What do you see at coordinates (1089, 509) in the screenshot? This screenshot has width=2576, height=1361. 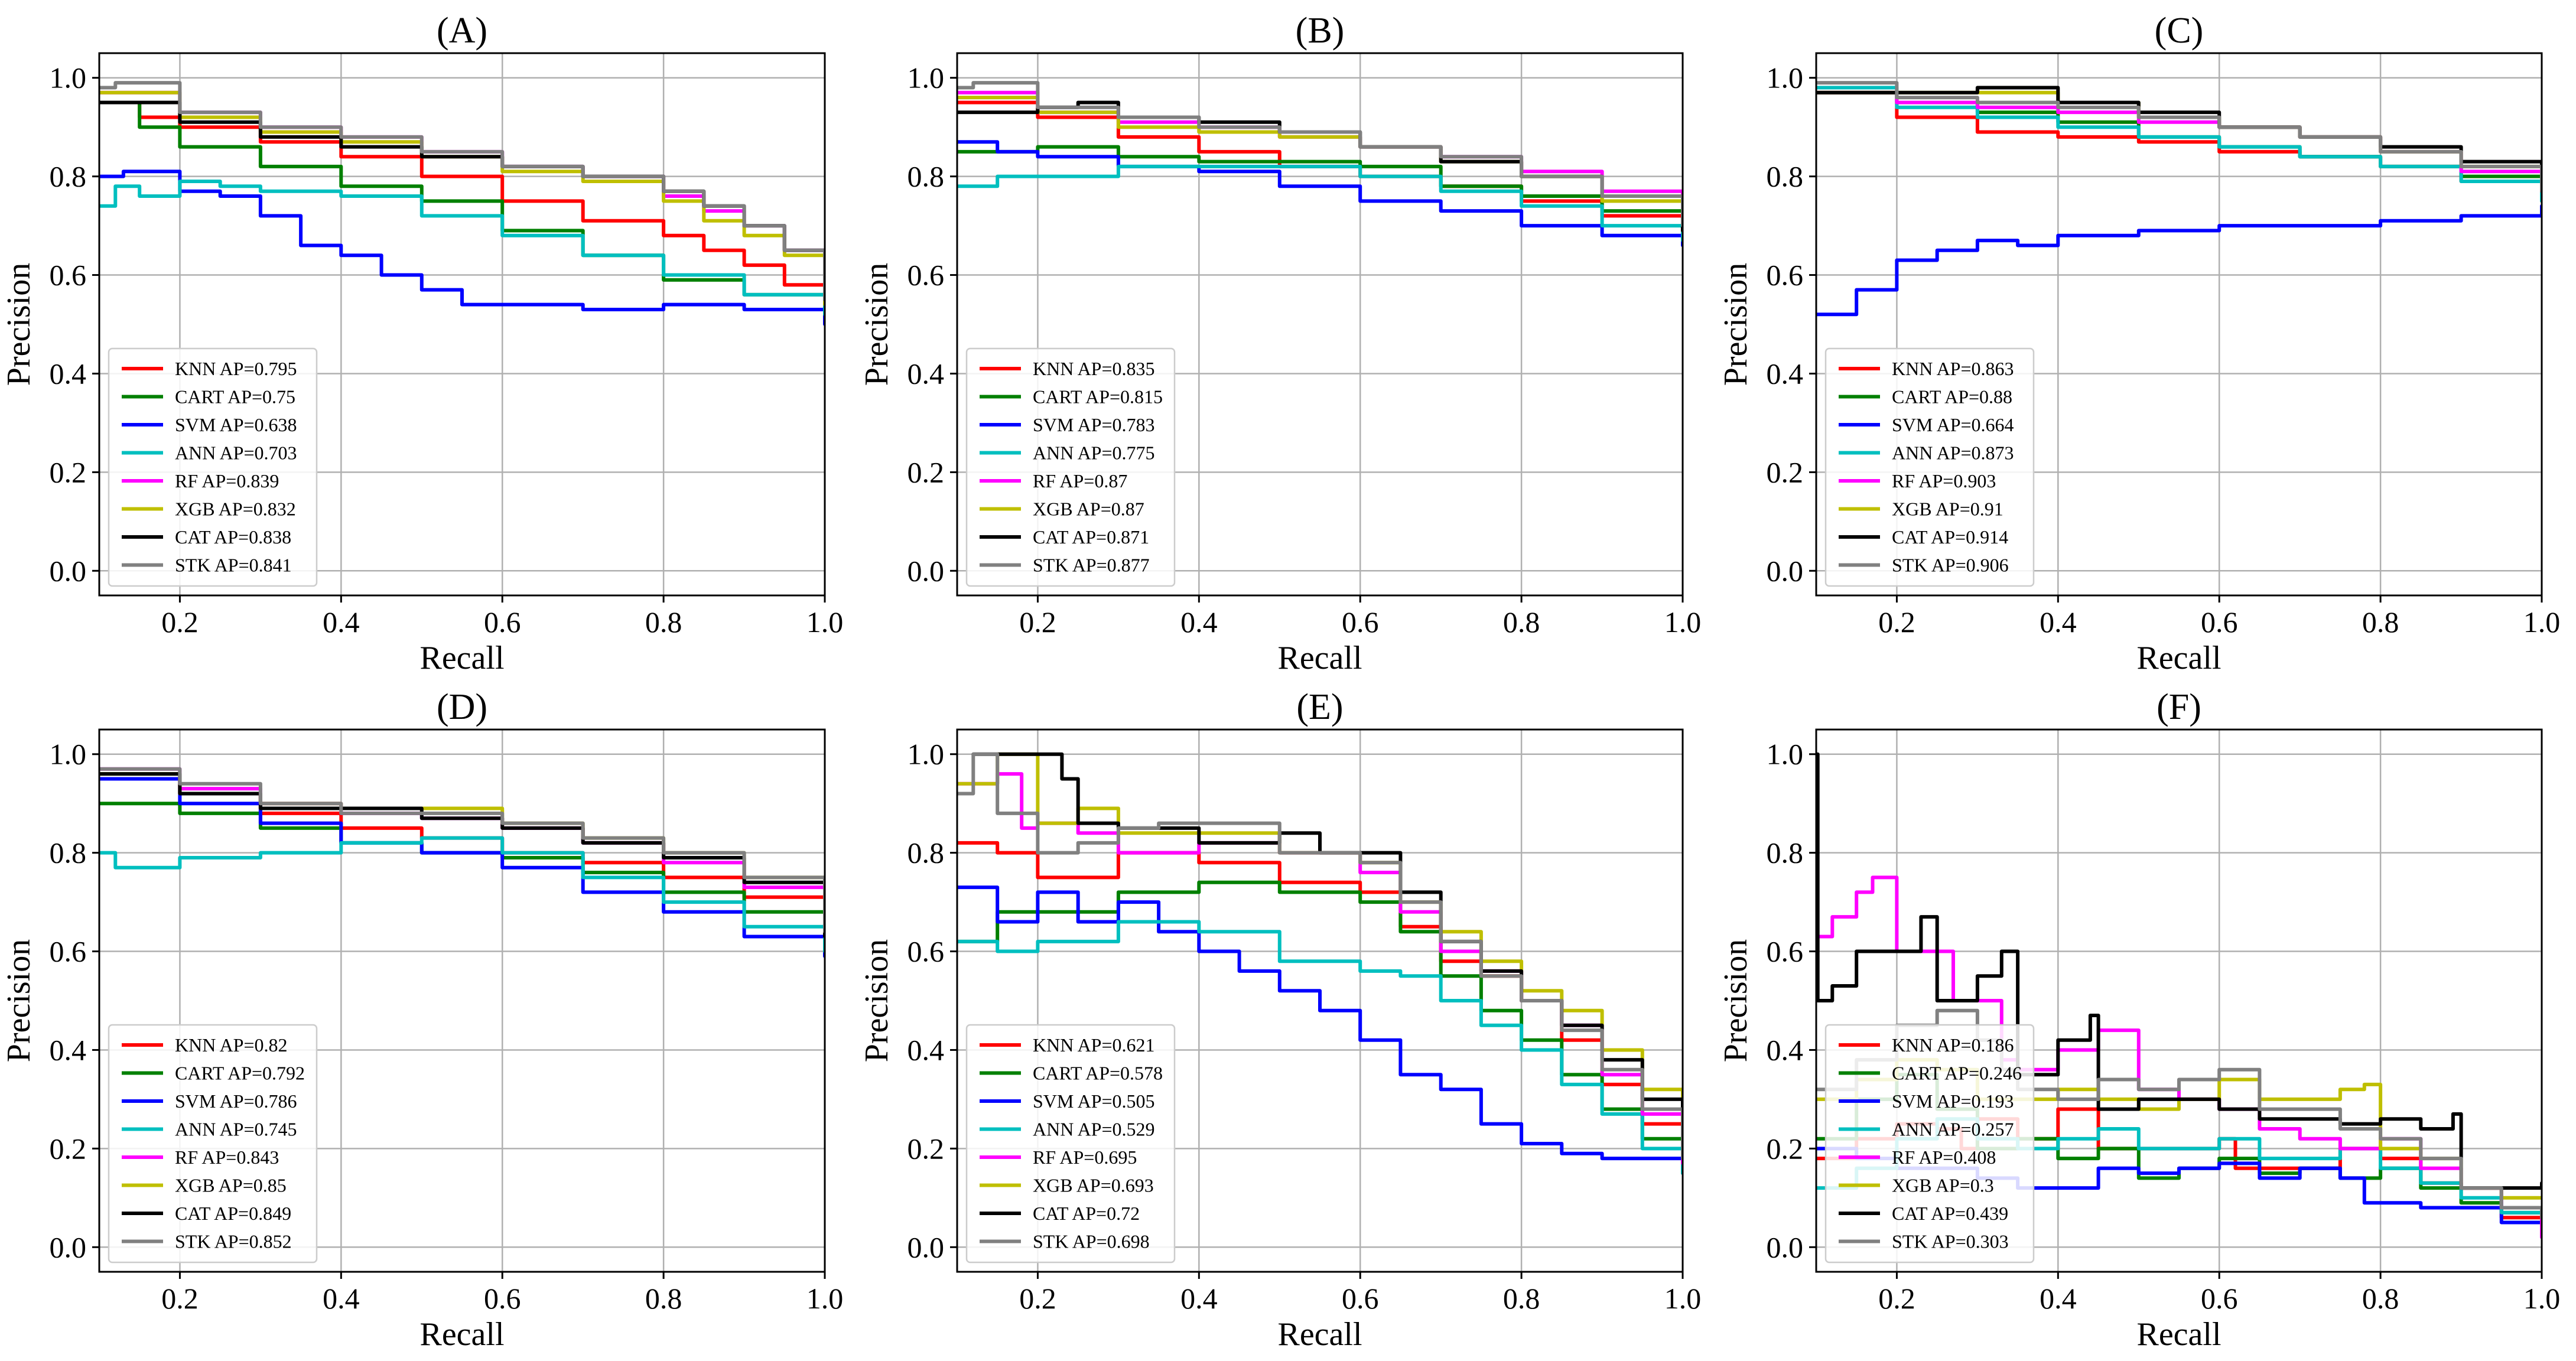 I see `legend-label-xgb: XGB AP=0.87` at bounding box center [1089, 509].